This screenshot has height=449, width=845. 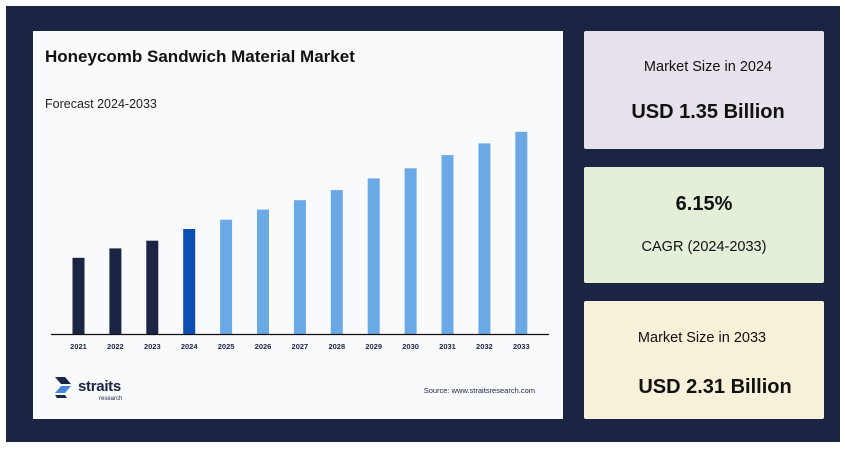 I want to click on x-tick-label: 2028, so click(x=336, y=346).